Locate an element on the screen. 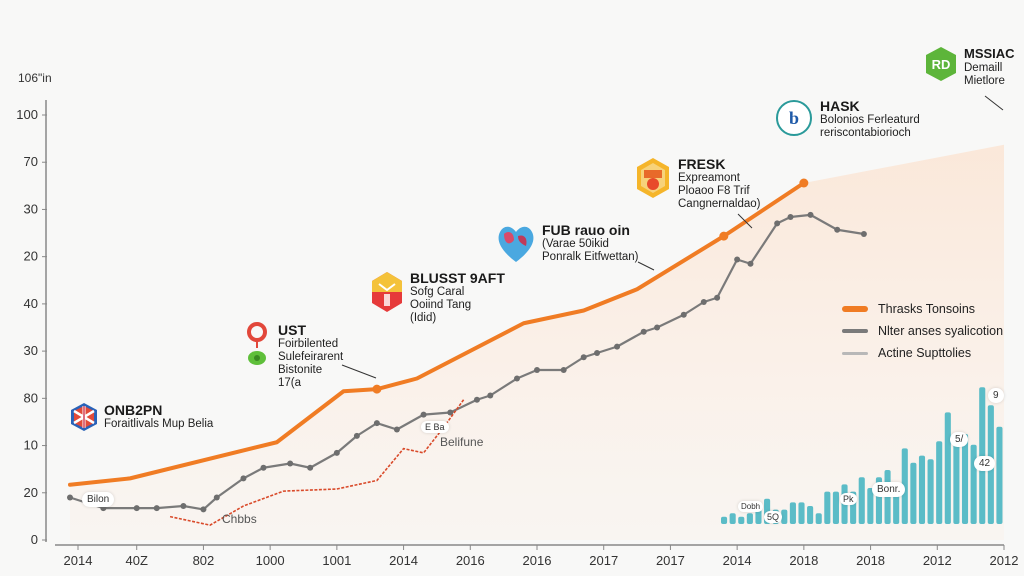 The height and width of the screenshot is (576, 1024). y-tick-label: 0 is located at coordinates (34, 539).